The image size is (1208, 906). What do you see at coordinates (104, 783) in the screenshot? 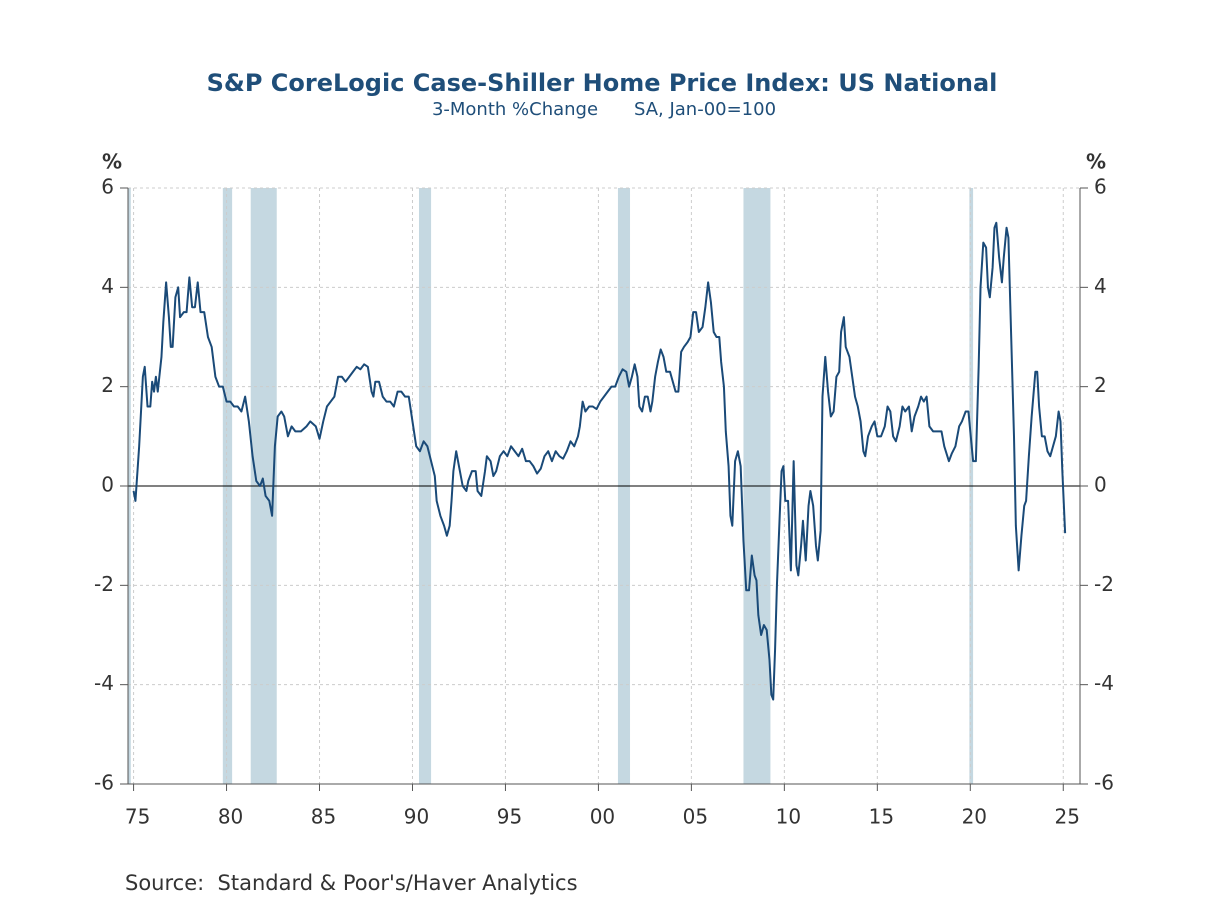
I see `y-tick-label: -6` at bounding box center [104, 783].